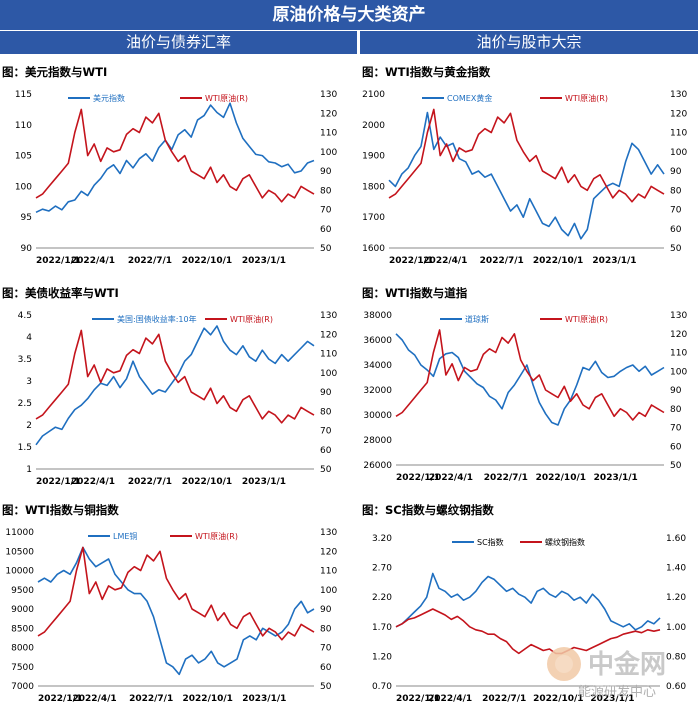  Describe the element at coordinates (22, 668) in the screenshot. I see `left-axis-tick: 7500` at that location.